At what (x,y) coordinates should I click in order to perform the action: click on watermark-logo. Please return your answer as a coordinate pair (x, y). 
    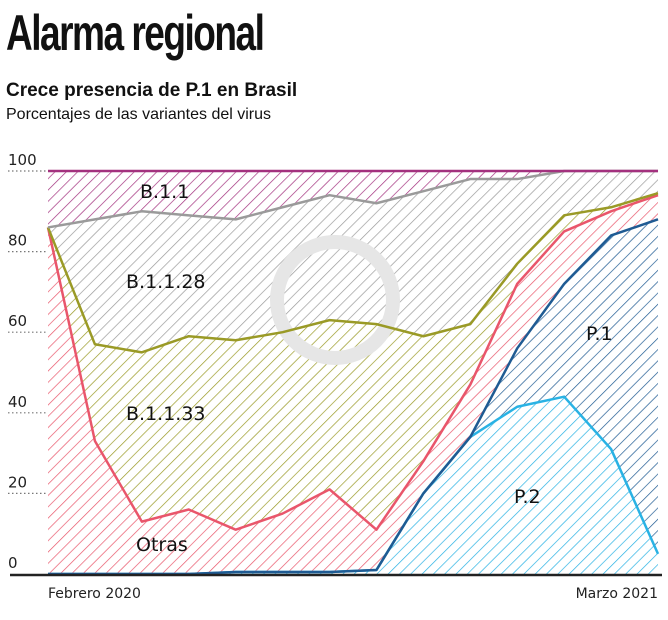
    Looking at the image, I should click on (335, 300).